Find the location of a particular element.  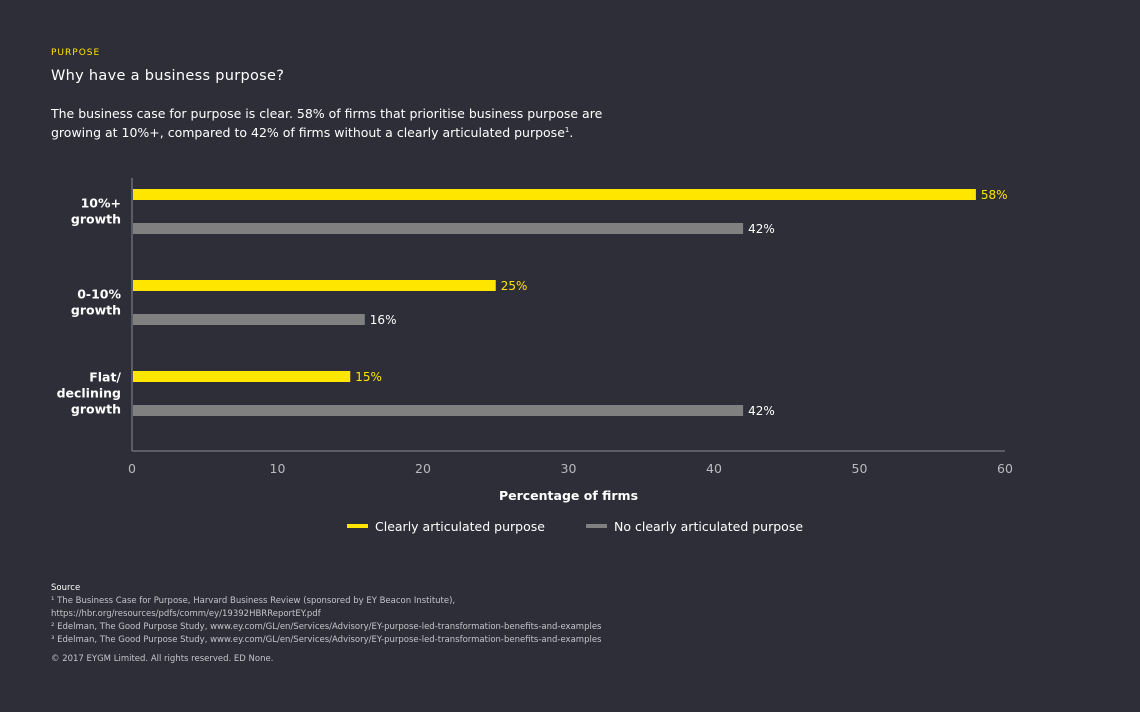

x-tick-label: 0 is located at coordinates (132, 468).